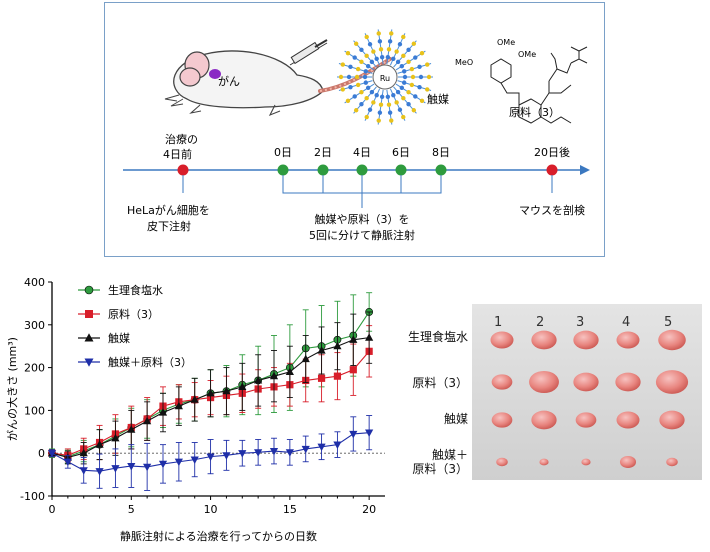 The width and height of the screenshot is (710, 552). Describe the element at coordinates (401, 152) in the screenshot. I see `day-label-6: 6日` at that location.